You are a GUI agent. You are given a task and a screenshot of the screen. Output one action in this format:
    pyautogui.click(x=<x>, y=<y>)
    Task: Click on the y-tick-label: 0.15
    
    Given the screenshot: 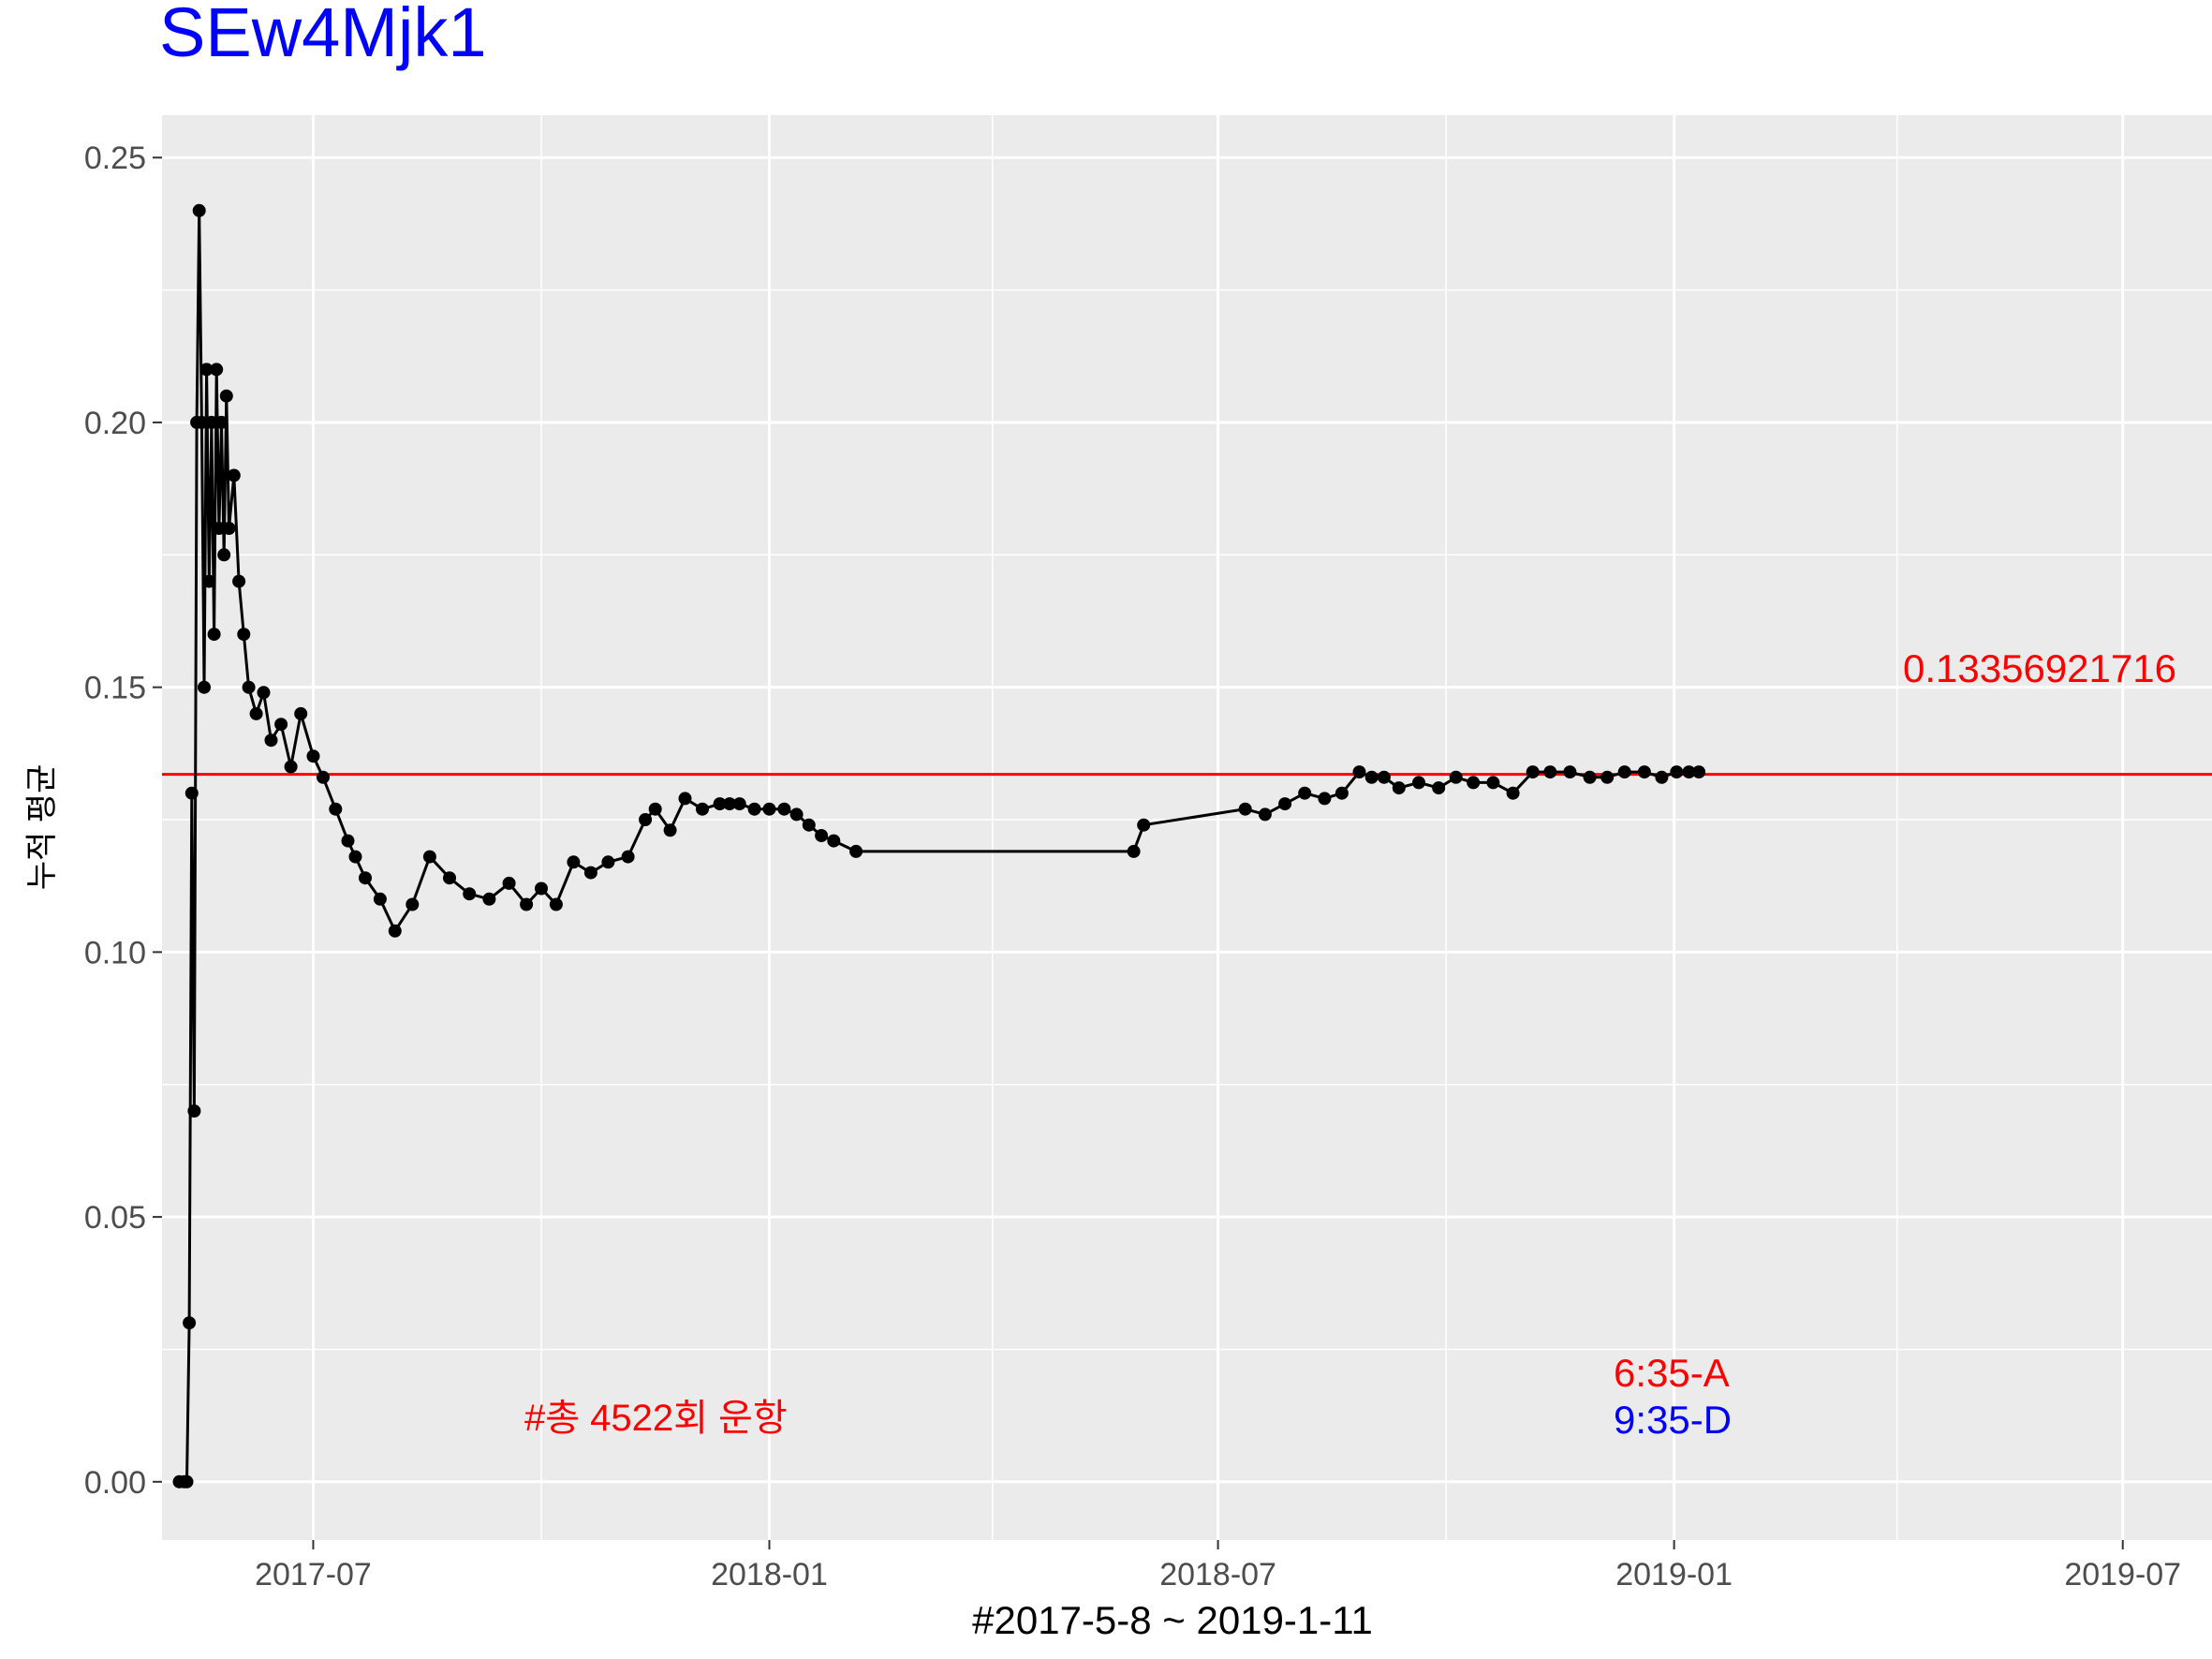 What is the action you would take?
    pyautogui.click(x=115, y=688)
    